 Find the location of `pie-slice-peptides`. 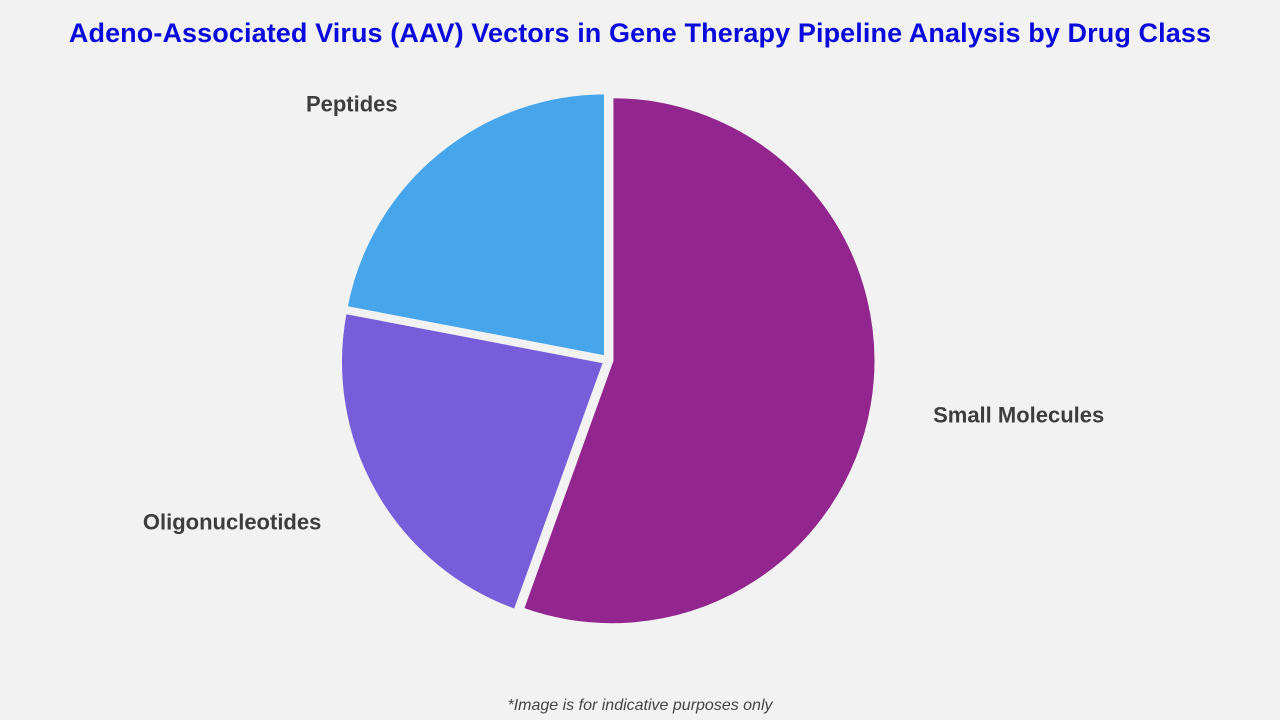

pie-slice-peptides is located at coordinates (475, 225).